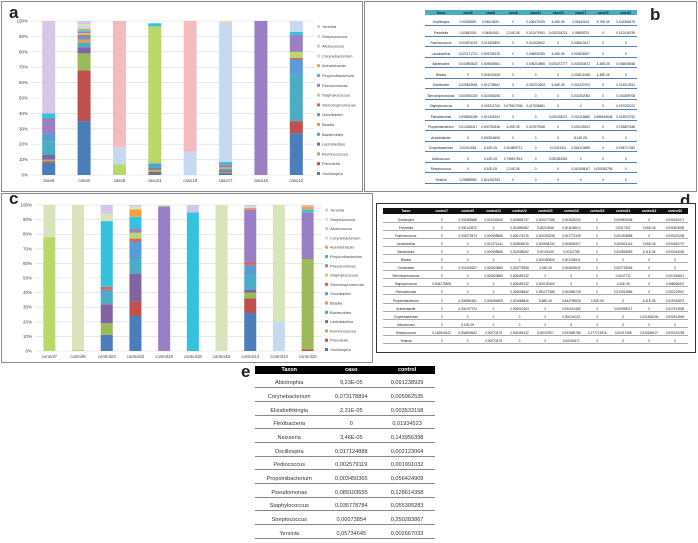  What do you see at coordinates (351, 490) in the screenshot?
I see `value-cell: 0,089103655` at bounding box center [351, 490].